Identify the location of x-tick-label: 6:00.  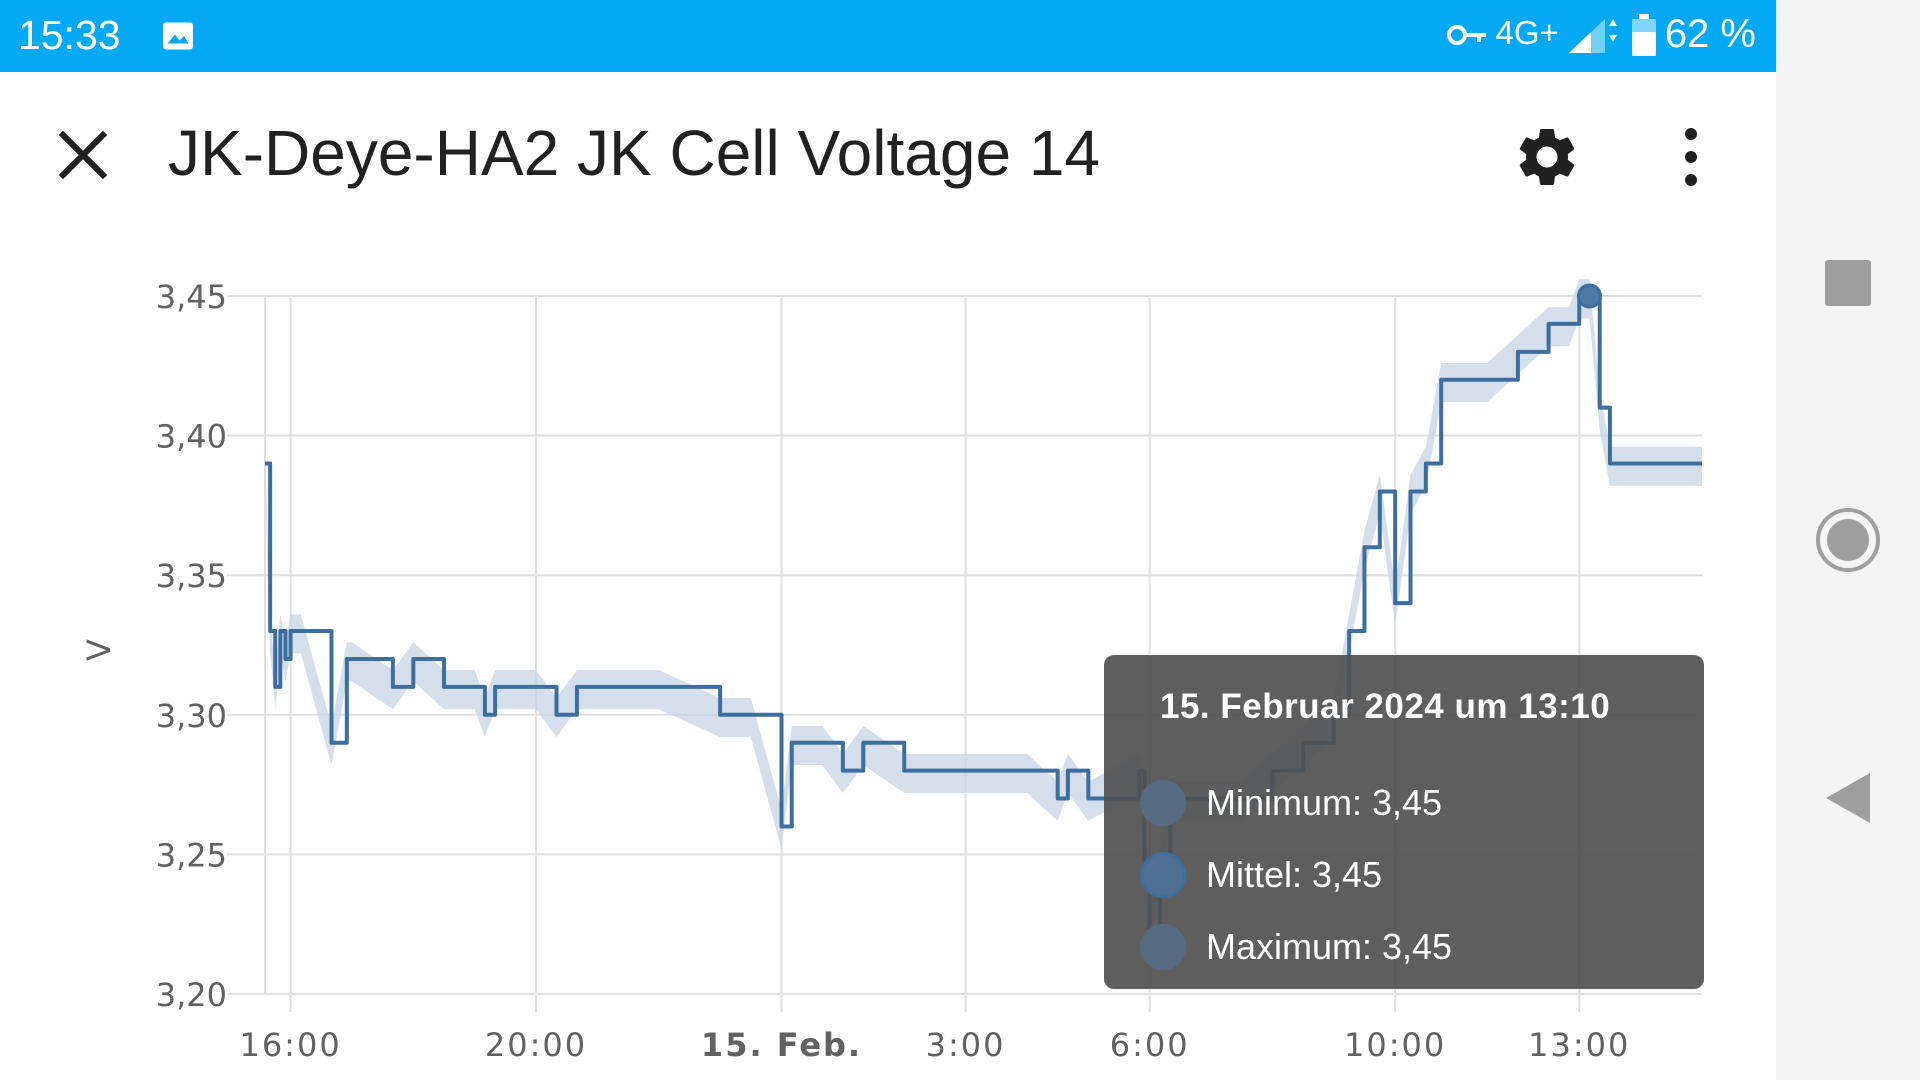
(1150, 1045).